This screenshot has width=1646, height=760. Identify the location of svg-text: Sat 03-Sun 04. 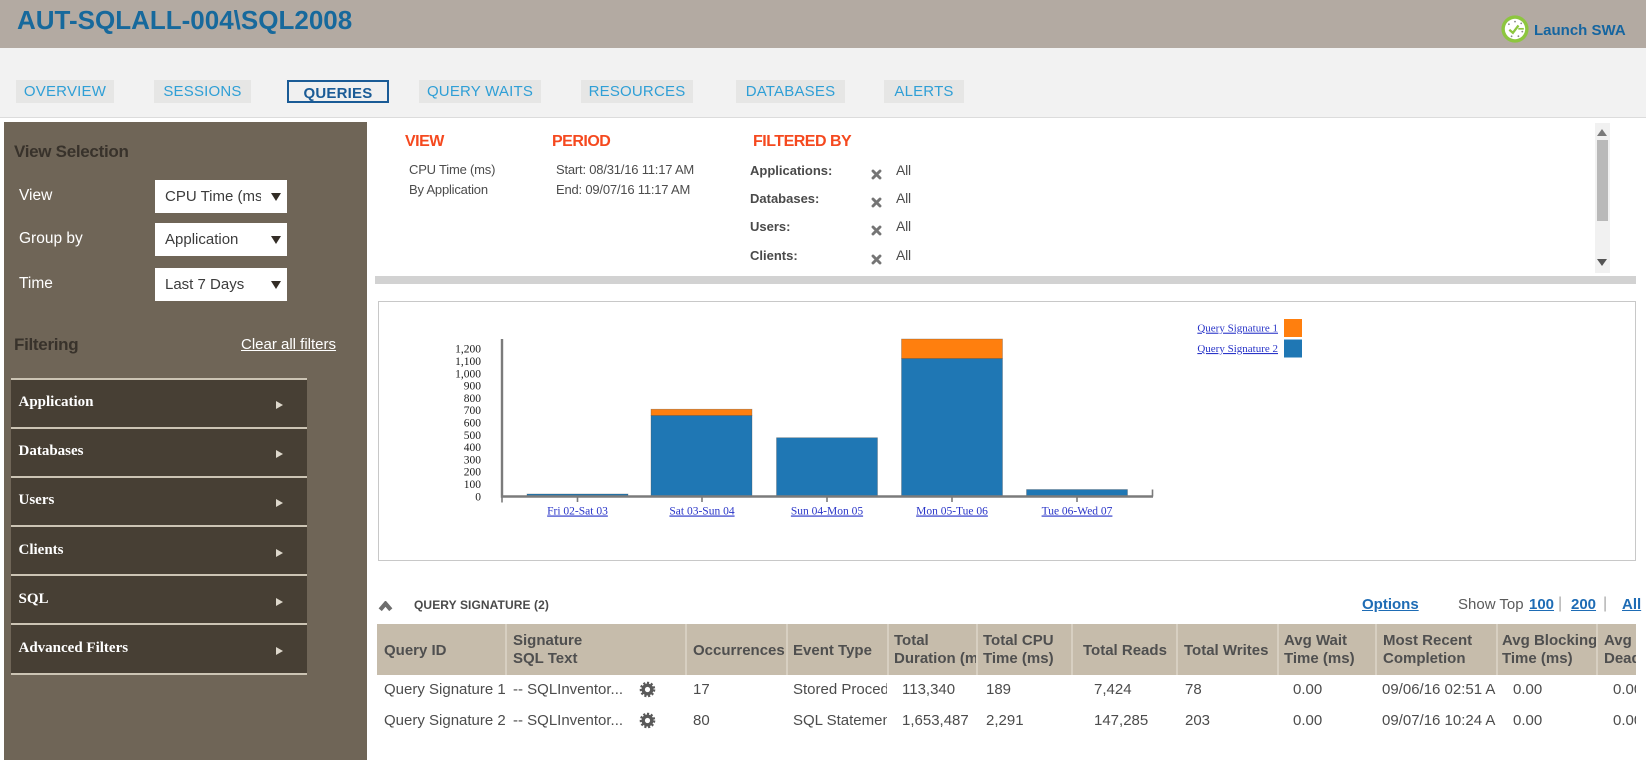
(701, 512).